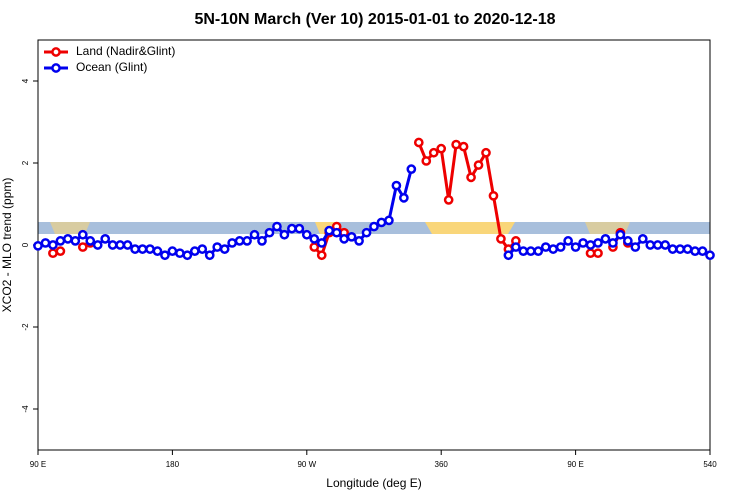 This screenshot has width=750, height=500. I want to click on land-band, so click(470, 228).